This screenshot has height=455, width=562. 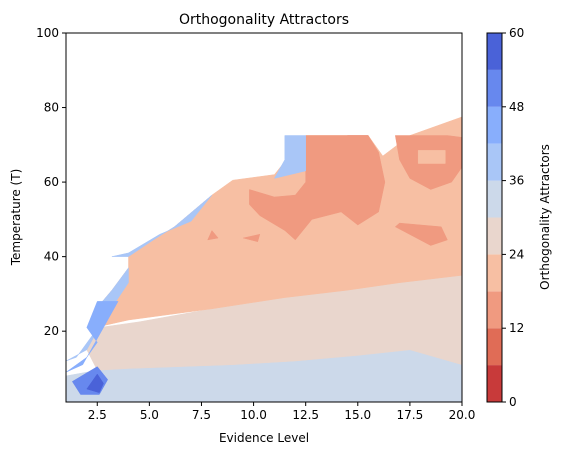 What do you see at coordinates (516, 107) in the screenshot?
I see `colorbar-tick-label: 48` at bounding box center [516, 107].